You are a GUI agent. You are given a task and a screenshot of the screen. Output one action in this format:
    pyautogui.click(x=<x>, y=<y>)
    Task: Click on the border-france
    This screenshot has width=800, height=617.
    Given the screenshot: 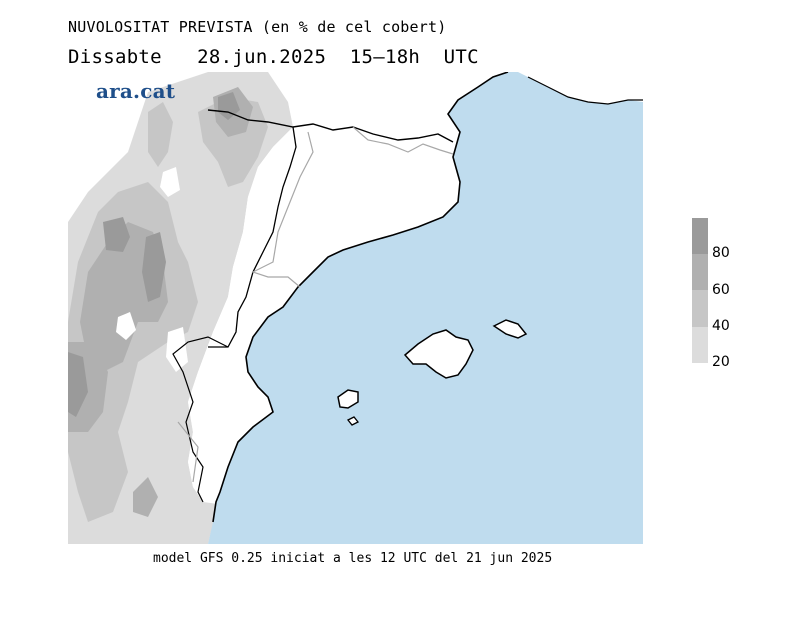 What is the action you would take?
    pyautogui.click(x=330, y=126)
    